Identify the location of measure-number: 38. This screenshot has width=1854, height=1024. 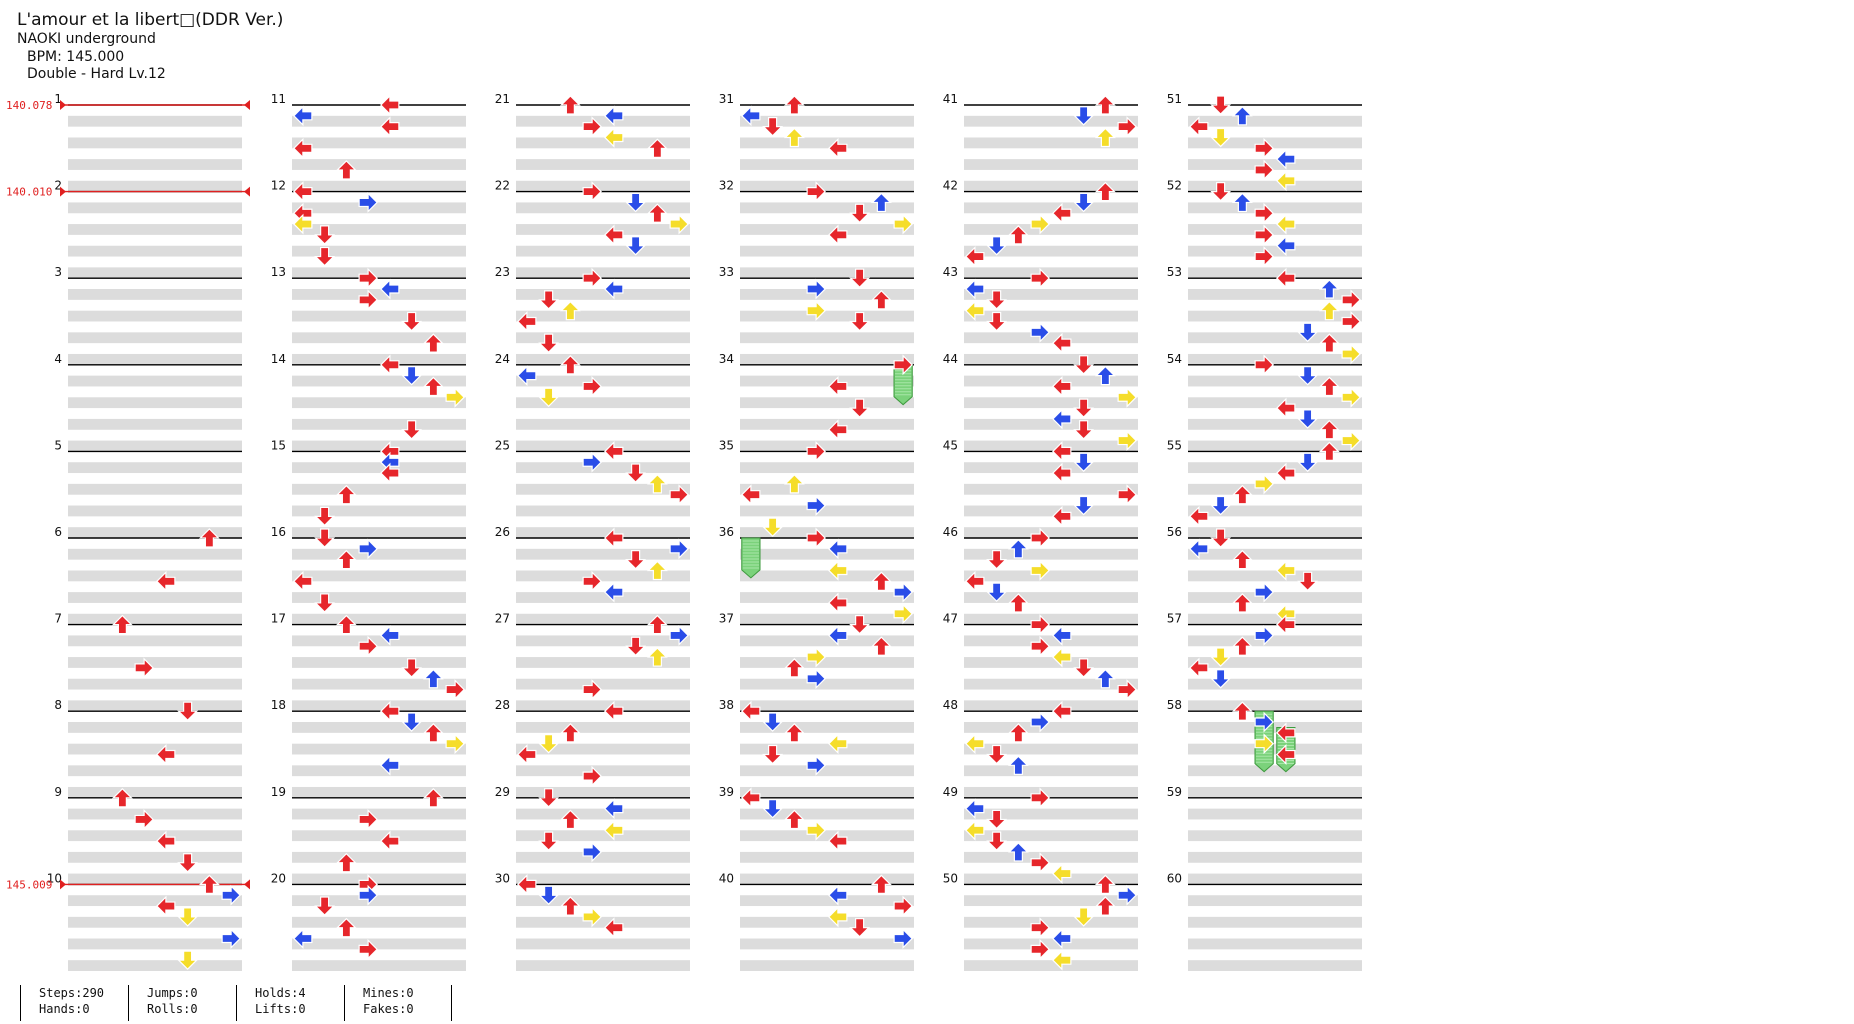
(726, 705).